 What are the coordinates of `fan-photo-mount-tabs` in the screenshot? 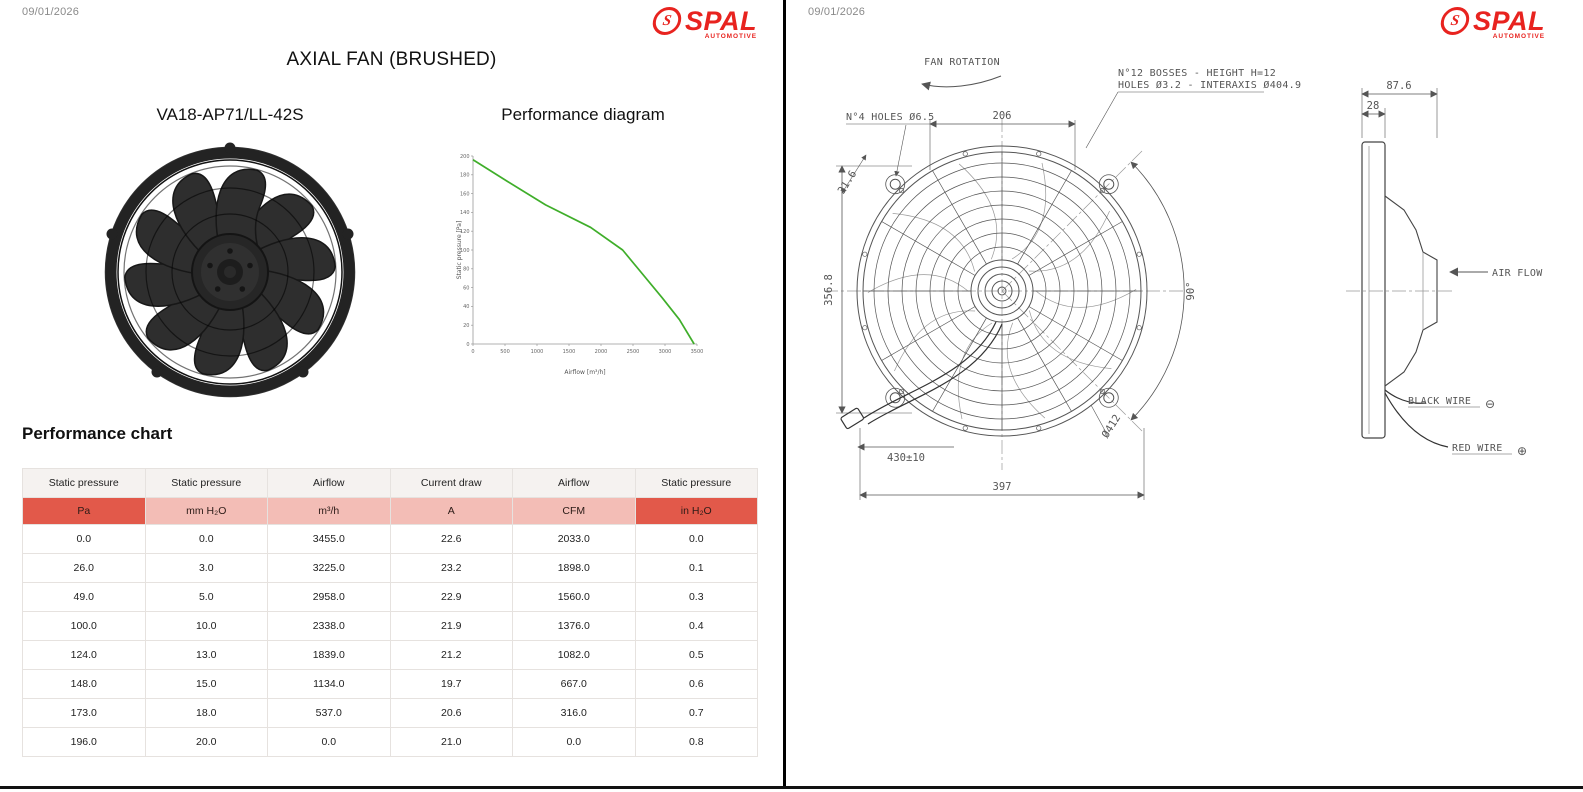 It's located at (230, 260).